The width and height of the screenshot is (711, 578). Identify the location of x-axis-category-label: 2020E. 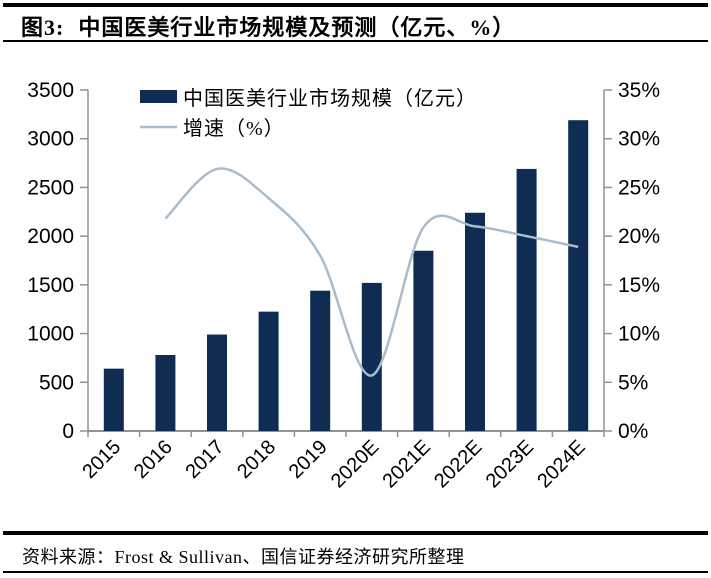
(355, 464).